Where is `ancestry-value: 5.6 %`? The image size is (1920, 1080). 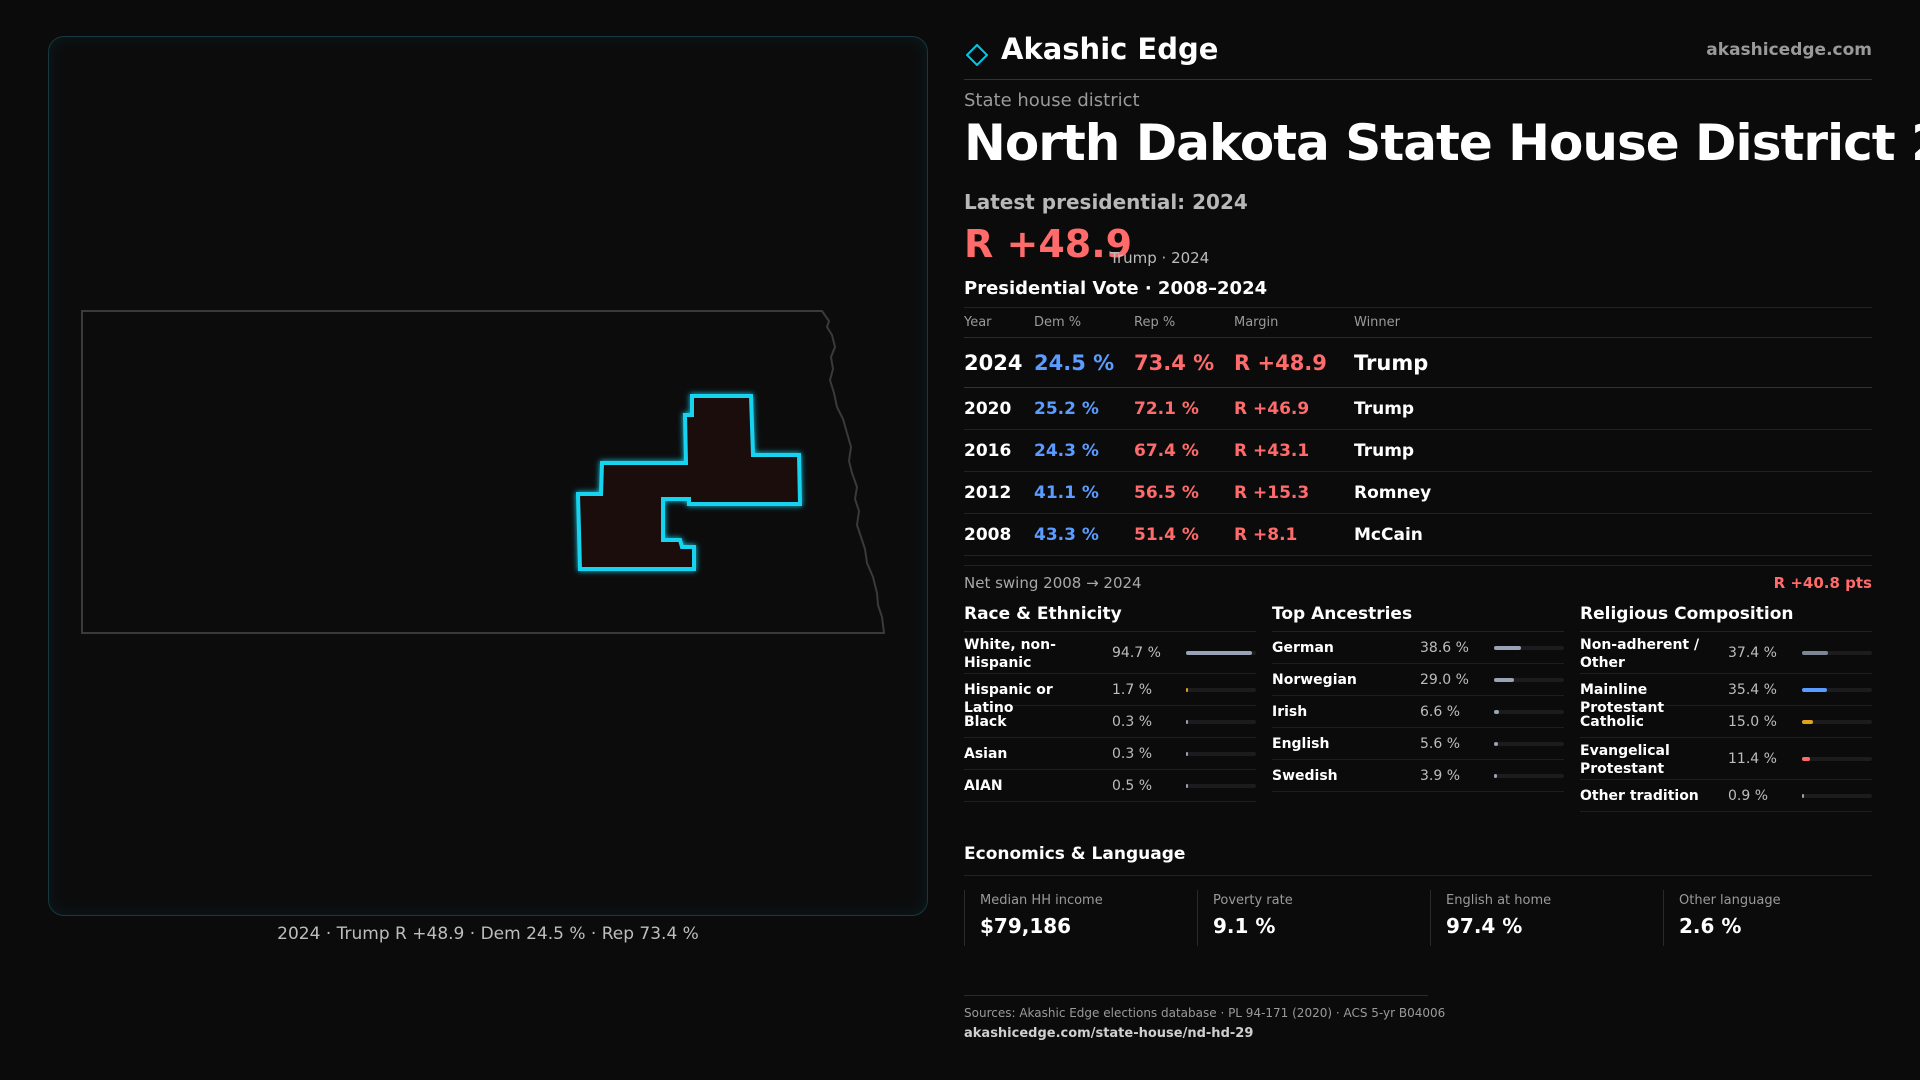
ancestry-value: 5.6 % is located at coordinates (1440, 744).